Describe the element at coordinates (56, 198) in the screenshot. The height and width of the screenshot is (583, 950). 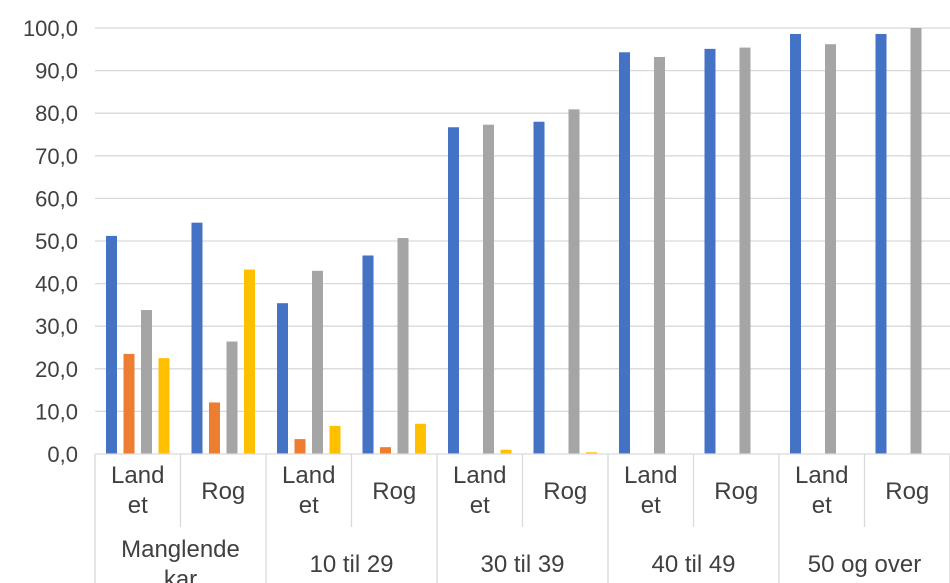
I see `y-tick-label: 60,0` at that location.